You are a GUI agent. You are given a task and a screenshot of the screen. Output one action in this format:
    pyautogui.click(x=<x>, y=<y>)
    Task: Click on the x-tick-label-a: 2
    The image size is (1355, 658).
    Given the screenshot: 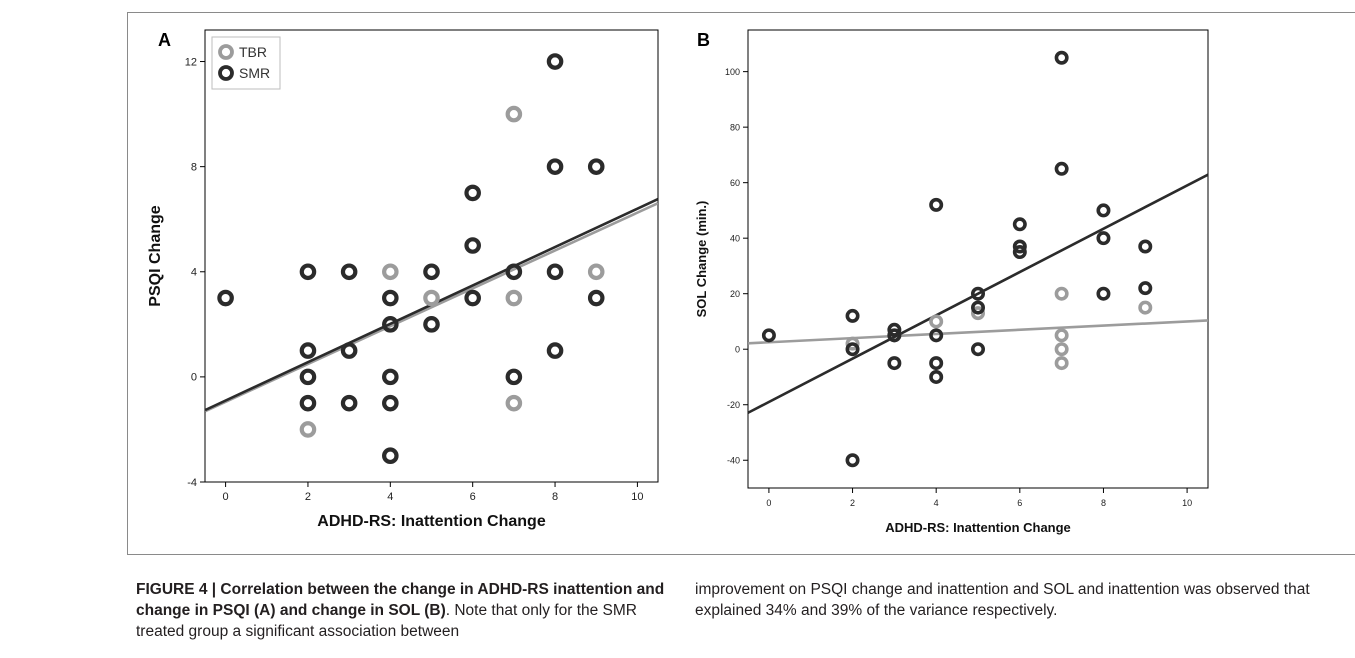 What is the action you would take?
    pyautogui.click(x=308, y=497)
    